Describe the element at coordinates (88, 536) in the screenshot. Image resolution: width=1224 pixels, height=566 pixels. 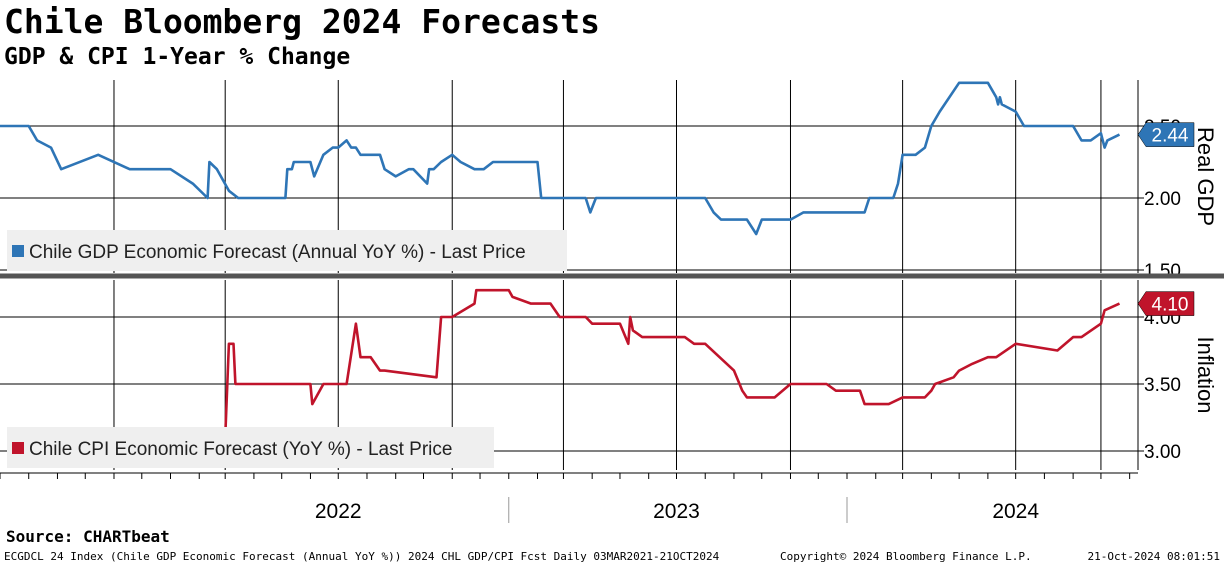
I see `source-label: Source: CHARTbeat` at that location.